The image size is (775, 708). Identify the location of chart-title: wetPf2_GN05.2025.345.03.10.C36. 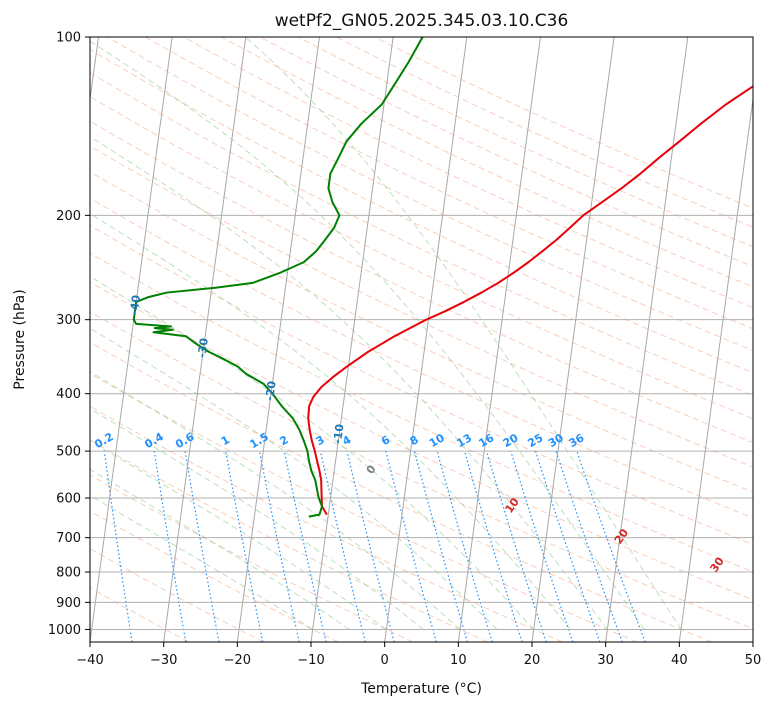
(422, 21).